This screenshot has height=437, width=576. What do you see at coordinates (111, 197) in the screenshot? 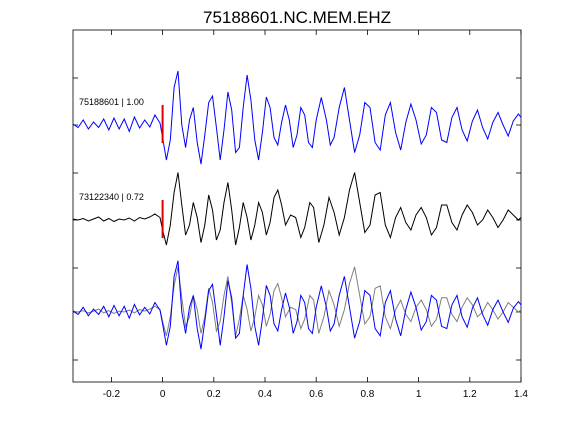
I see `trace-label: 73122340 | 0.72` at bounding box center [111, 197].